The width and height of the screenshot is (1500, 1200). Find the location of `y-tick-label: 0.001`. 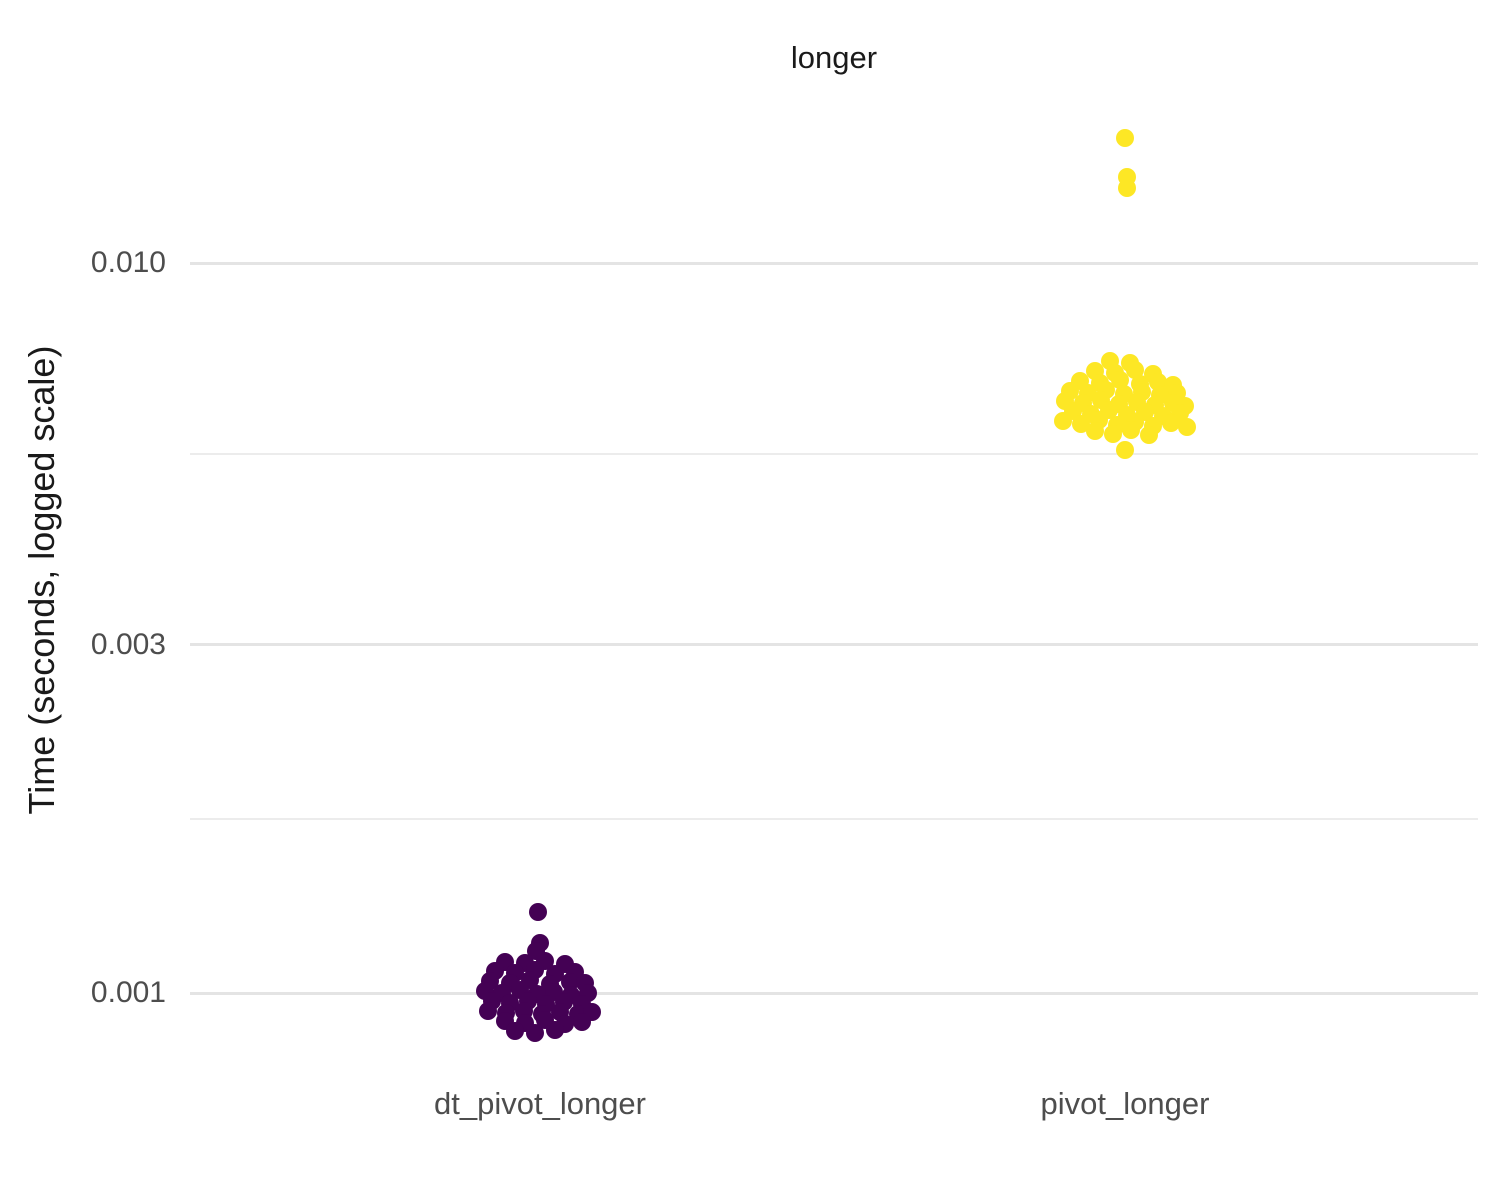

y-tick-label: 0.001 is located at coordinates (128, 992).